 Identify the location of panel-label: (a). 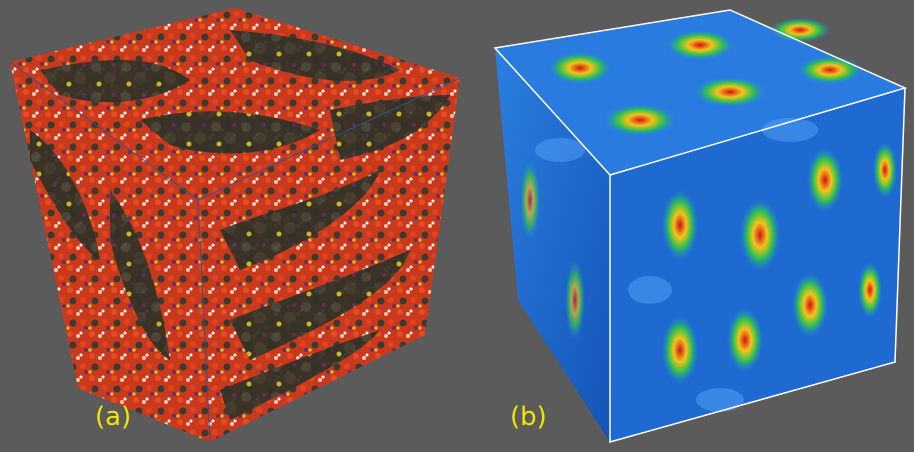
(113, 417).